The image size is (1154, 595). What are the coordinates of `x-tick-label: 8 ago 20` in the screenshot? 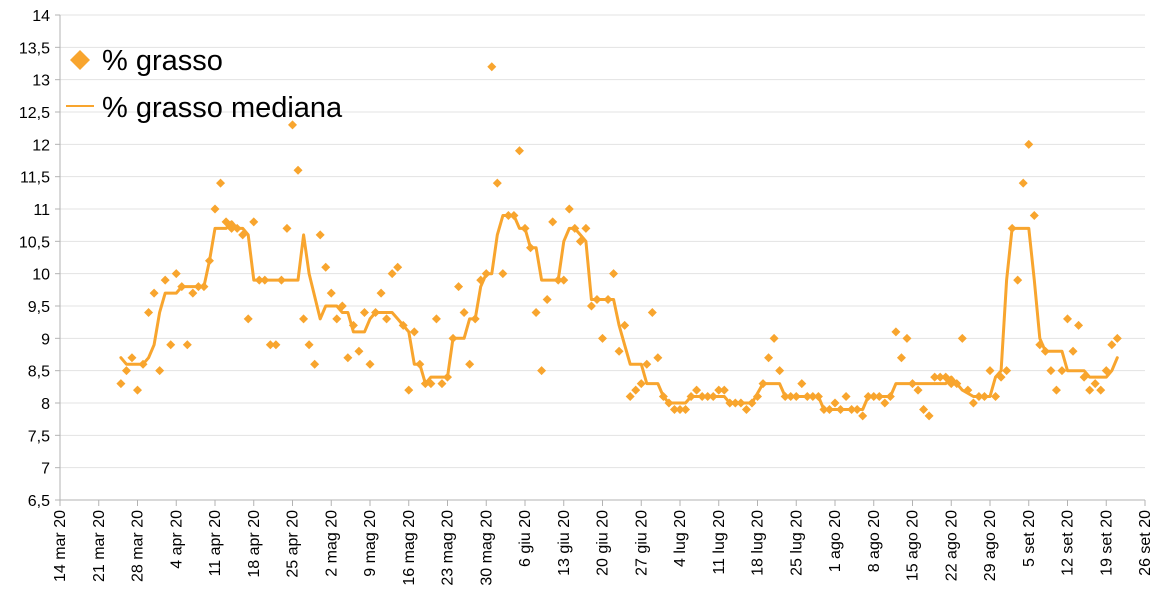 It's located at (874, 541).